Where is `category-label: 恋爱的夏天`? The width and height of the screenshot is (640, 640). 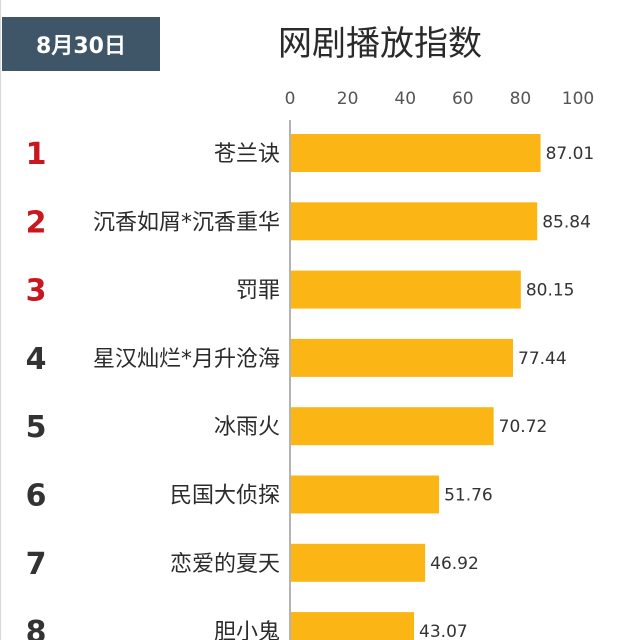 category-label: 恋爱的夏天 is located at coordinates (225, 564).